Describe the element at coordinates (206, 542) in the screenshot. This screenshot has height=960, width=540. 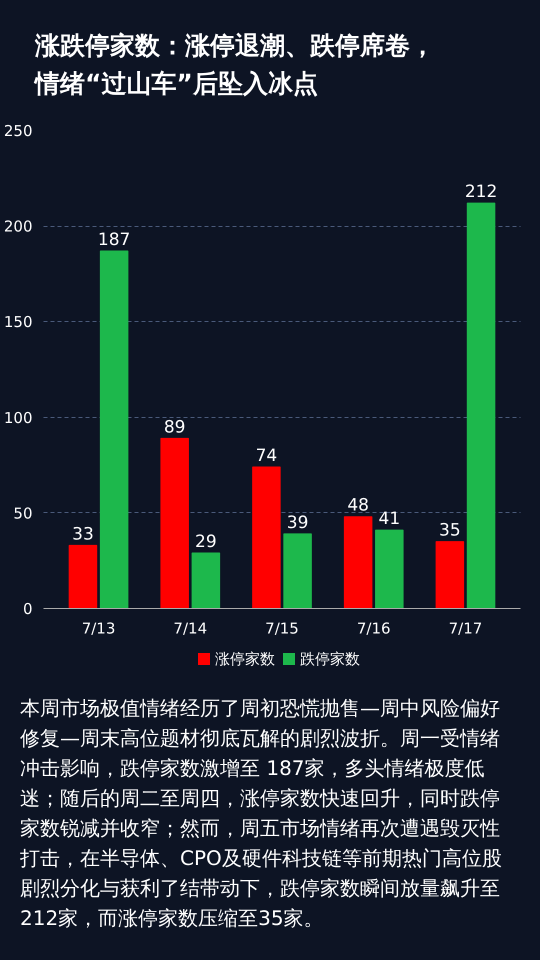
I see `data-label: 29` at that location.